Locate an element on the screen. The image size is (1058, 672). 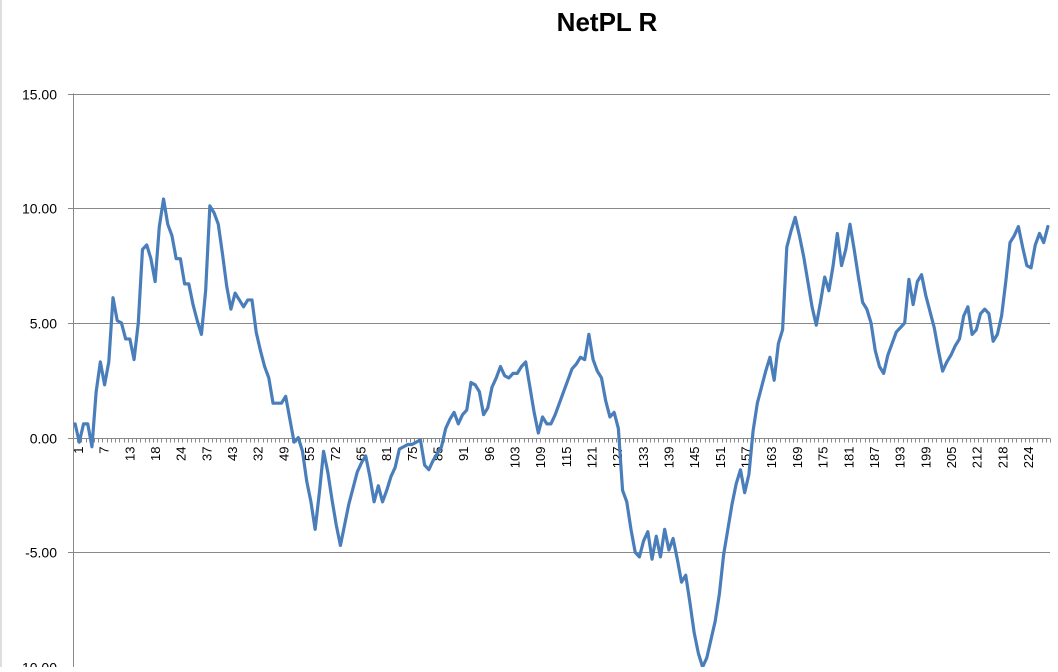
x-tick-label: 127 is located at coordinates (617, 458).